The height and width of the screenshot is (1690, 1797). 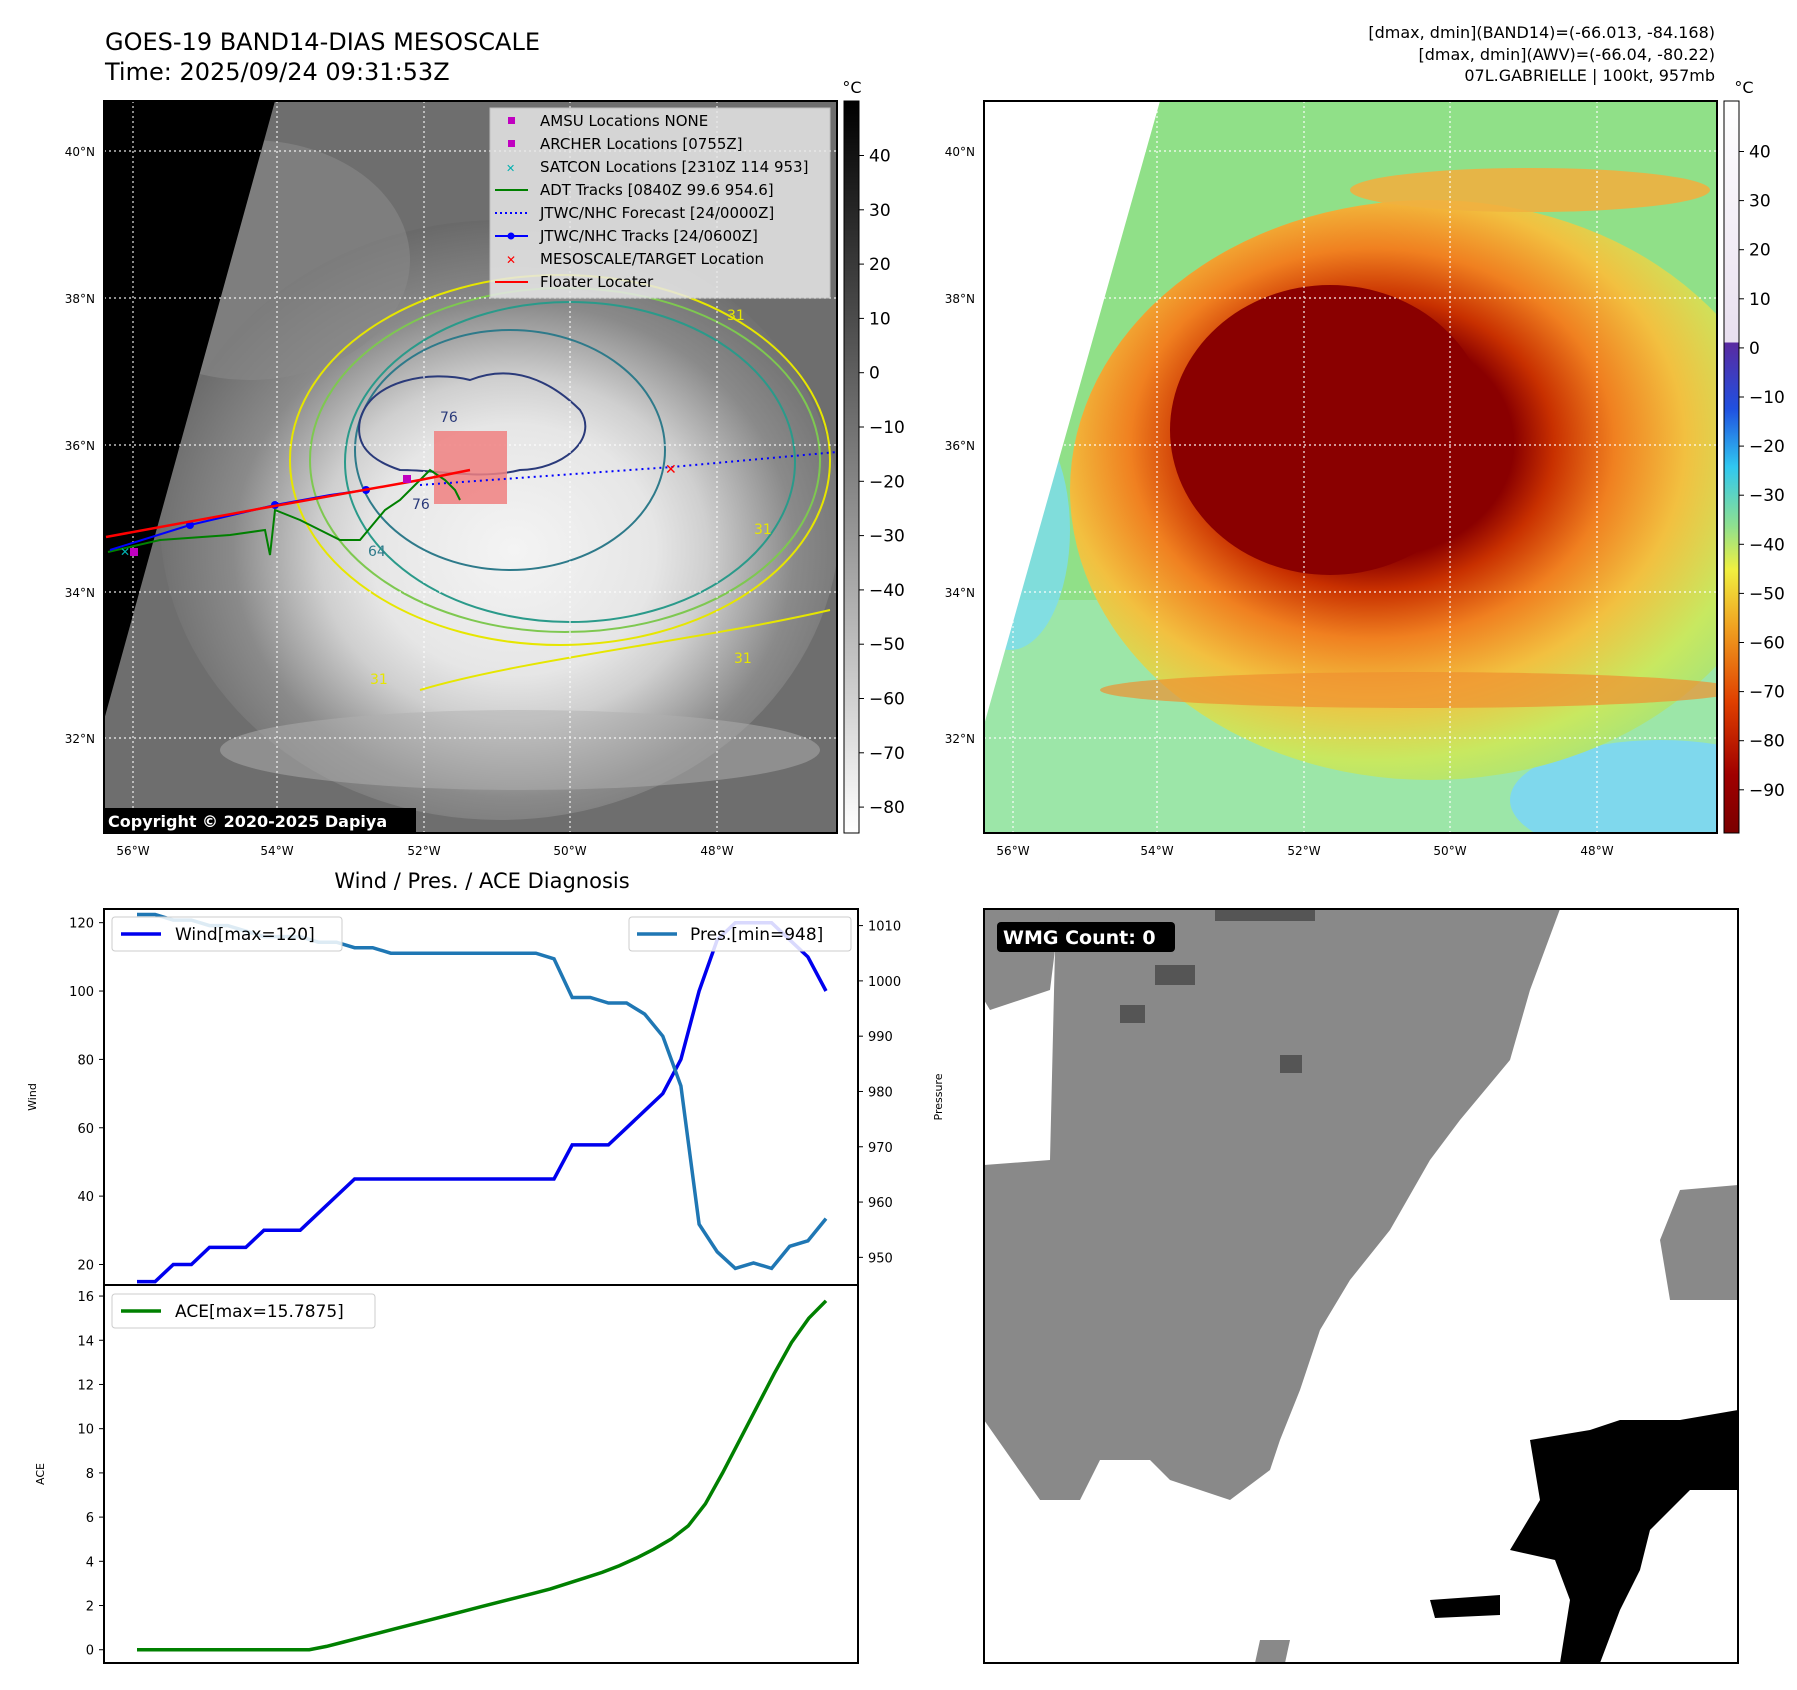 What do you see at coordinates (887, 754) in the screenshot?
I see `ir-colorbar-tick-label: −70` at bounding box center [887, 754].